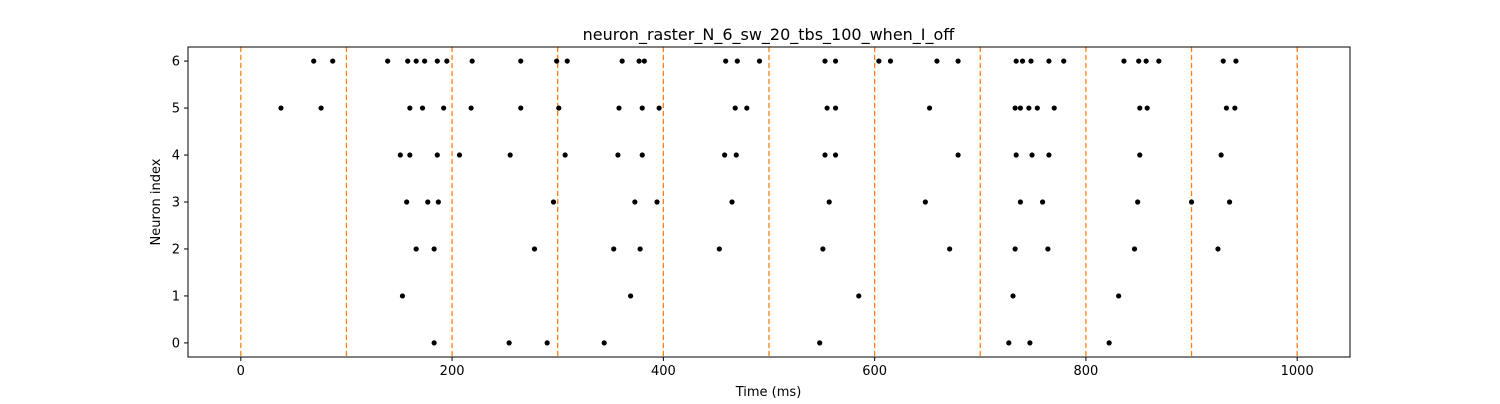 This screenshot has width=1500, height=404. What do you see at coordinates (176, 109) in the screenshot?
I see `y-tick-label: 5` at bounding box center [176, 109].